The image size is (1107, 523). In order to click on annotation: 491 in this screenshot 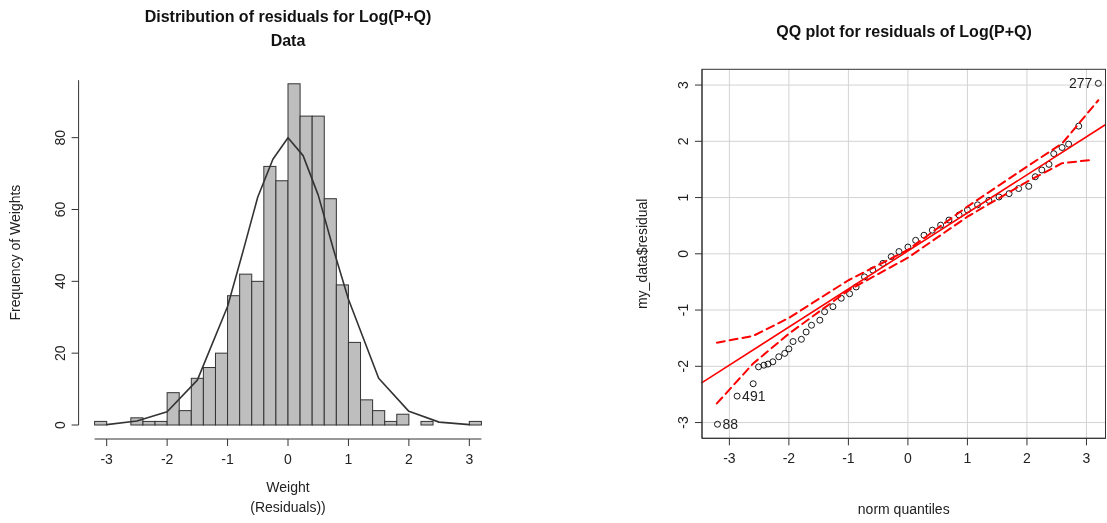, I will do `click(754, 396)`.